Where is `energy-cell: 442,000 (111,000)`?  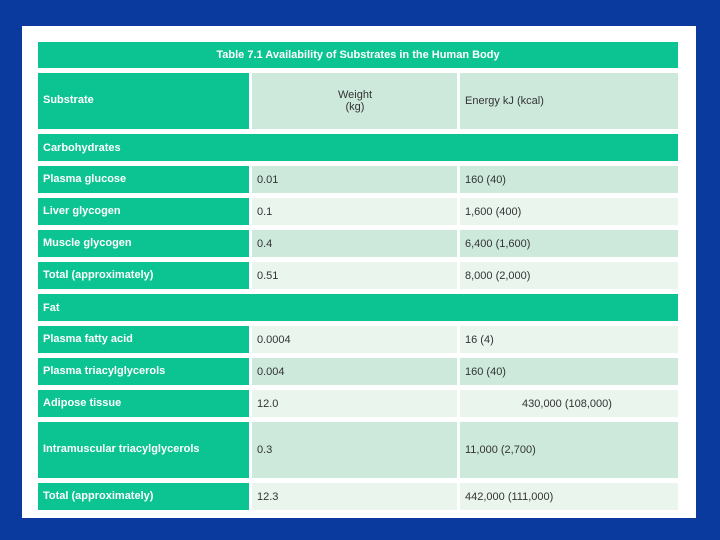 energy-cell: 442,000 (111,000) is located at coordinates (569, 496).